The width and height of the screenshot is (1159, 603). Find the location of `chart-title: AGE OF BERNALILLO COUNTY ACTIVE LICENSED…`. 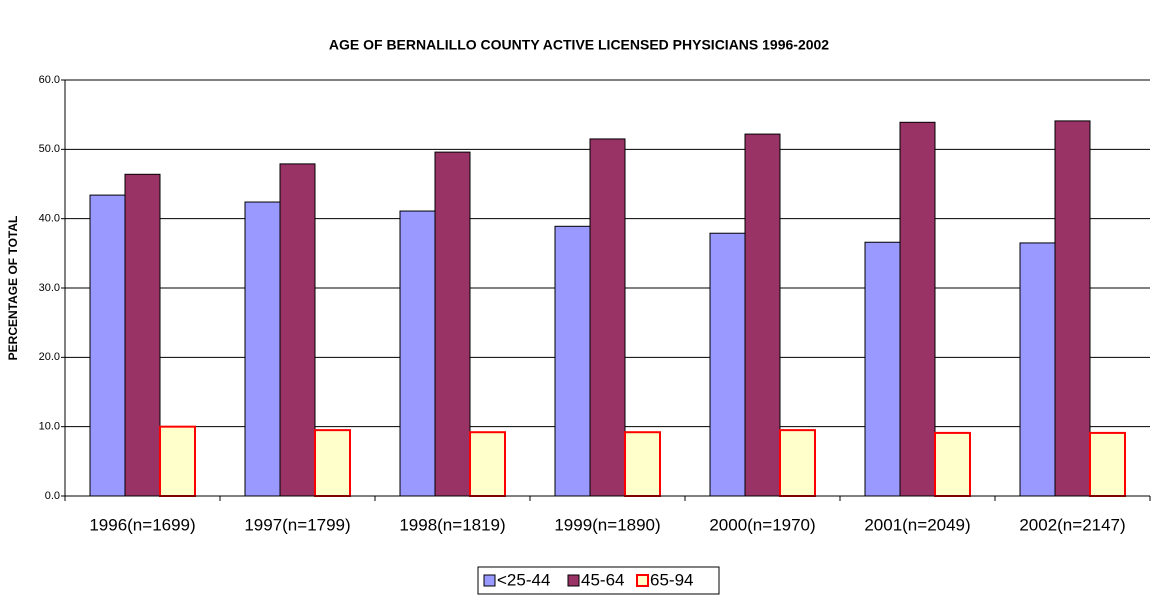

chart-title: AGE OF BERNALILLO COUNTY ACTIVE LICENSED… is located at coordinates (579, 45).